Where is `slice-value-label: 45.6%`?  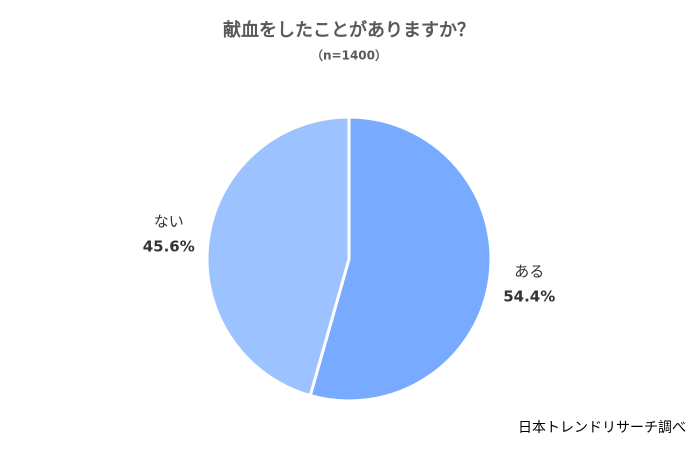
slice-value-label: 45.6% is located at coordinates (169, 246).